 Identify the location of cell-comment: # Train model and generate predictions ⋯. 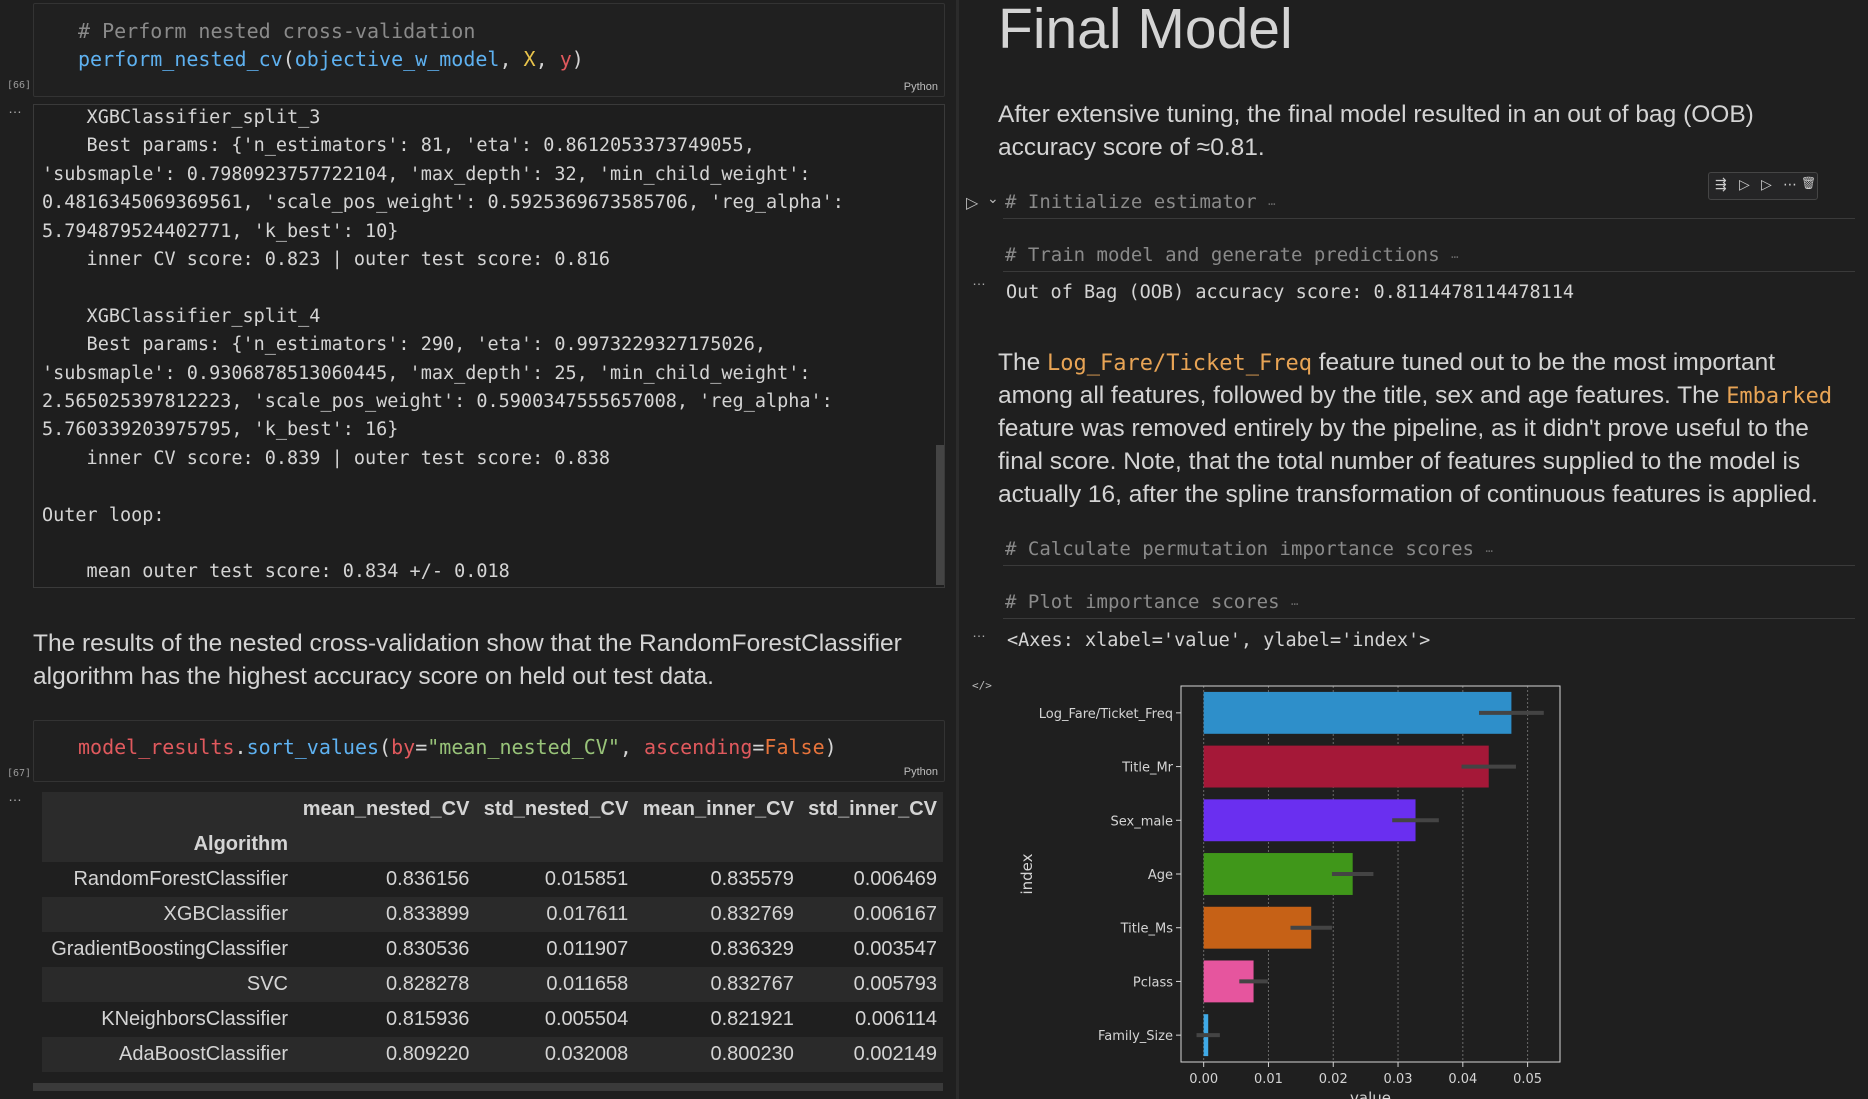
(1232, 255).